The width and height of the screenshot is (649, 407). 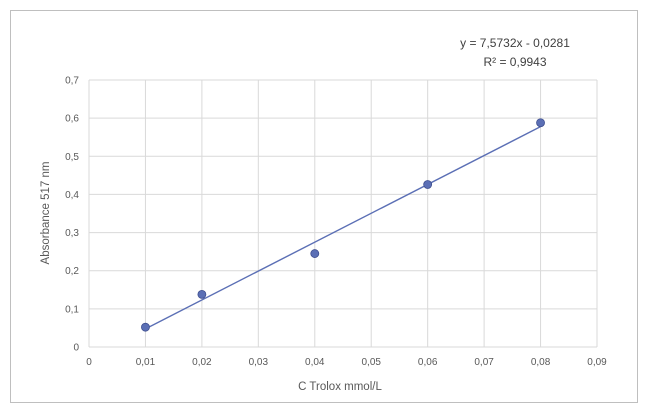 What do you see at coordinates (428, 362) in the screenshot?
I see `x-tick-label: 0,06` at bounding box center [428, 362].